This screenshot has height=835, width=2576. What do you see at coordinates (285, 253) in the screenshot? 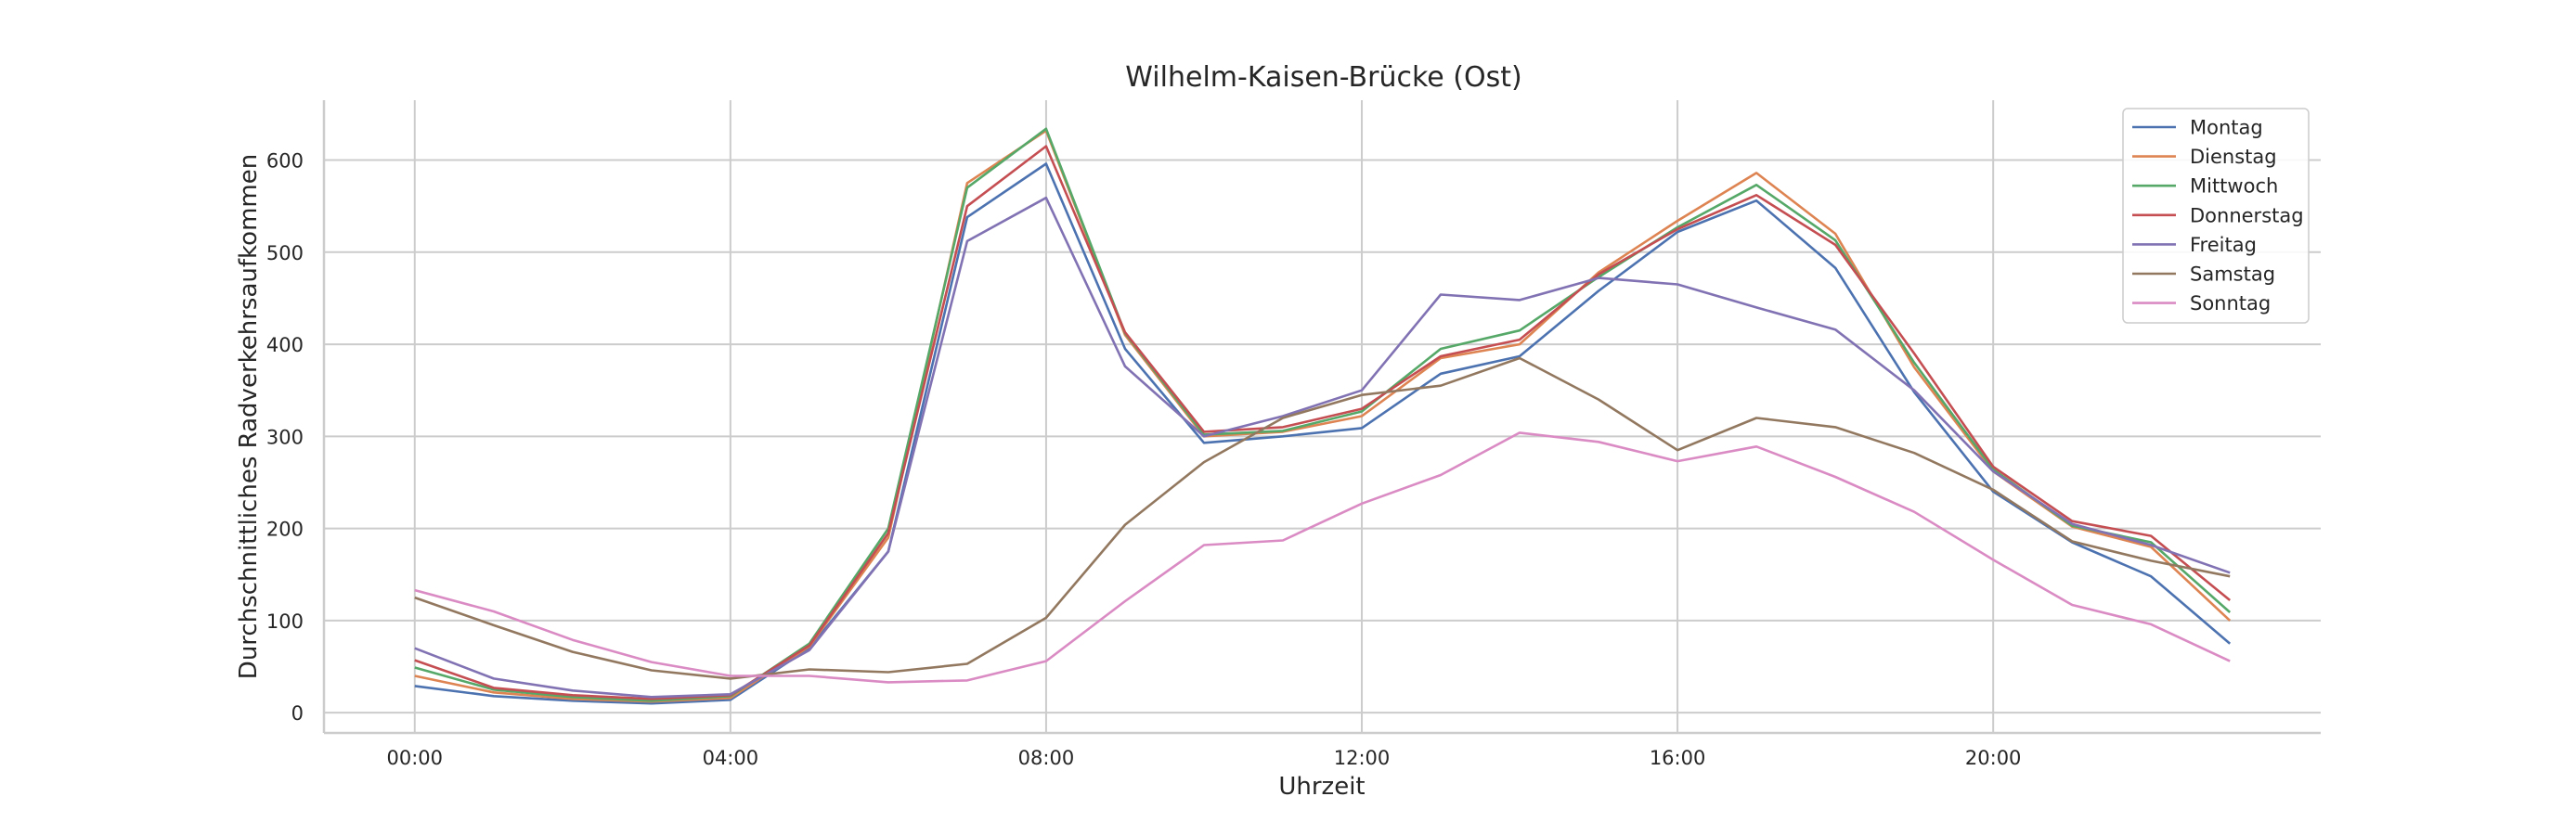
I see `y-tick-label: 500` at bounding box center [285, 253].